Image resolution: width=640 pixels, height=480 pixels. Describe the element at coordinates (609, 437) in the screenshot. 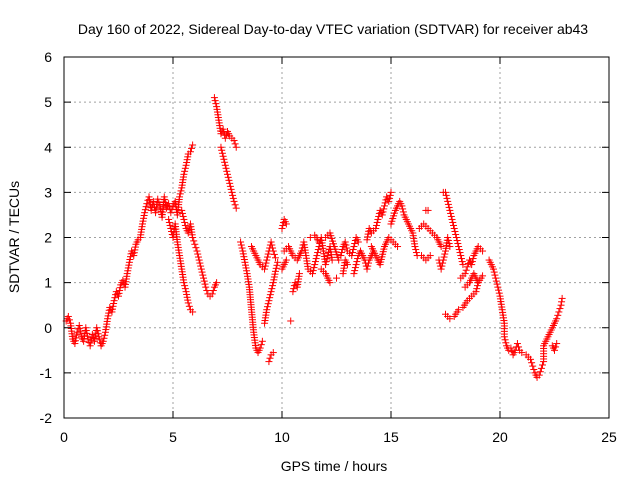

I see `x-tick-label: 25` at that location.